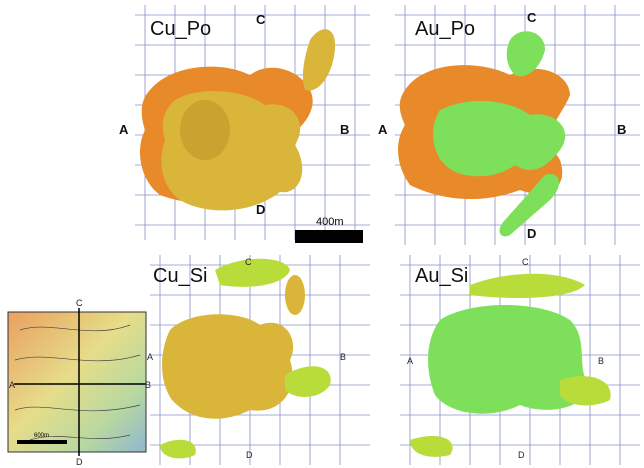 This screenshot has height=468, width=644. Describe the element at coordinates (445, 29) in the screenshot. I see `panel-title: Au_Po` at that location.